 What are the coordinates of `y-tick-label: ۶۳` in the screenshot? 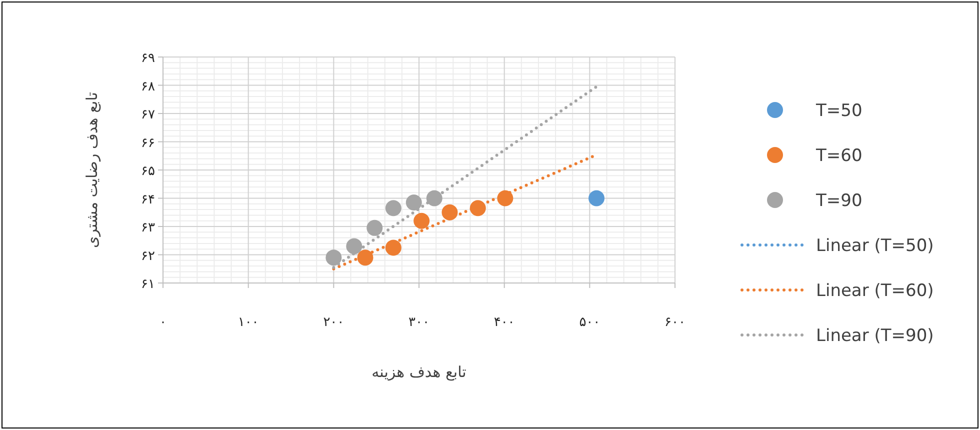 It's located at (148, 228).